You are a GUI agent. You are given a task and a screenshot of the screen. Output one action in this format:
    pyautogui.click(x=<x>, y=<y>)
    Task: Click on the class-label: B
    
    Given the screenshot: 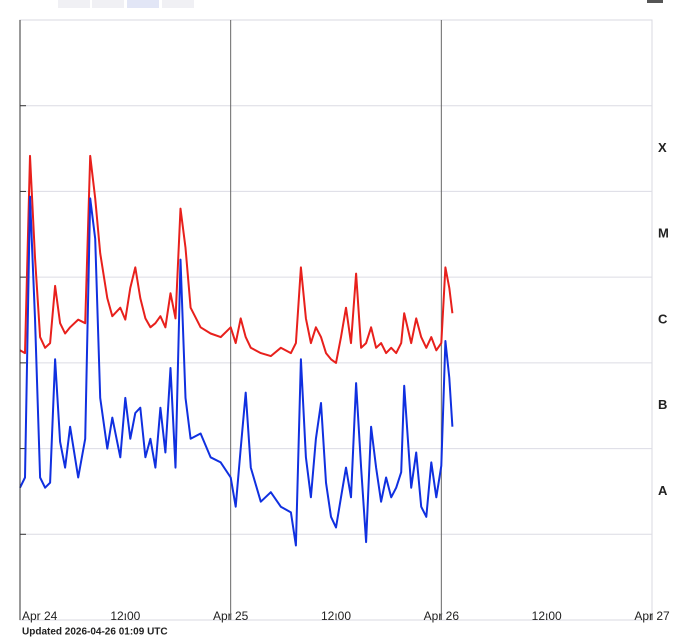 What is the action you would take?
    pyautogui.click(x=662, y=404)
    